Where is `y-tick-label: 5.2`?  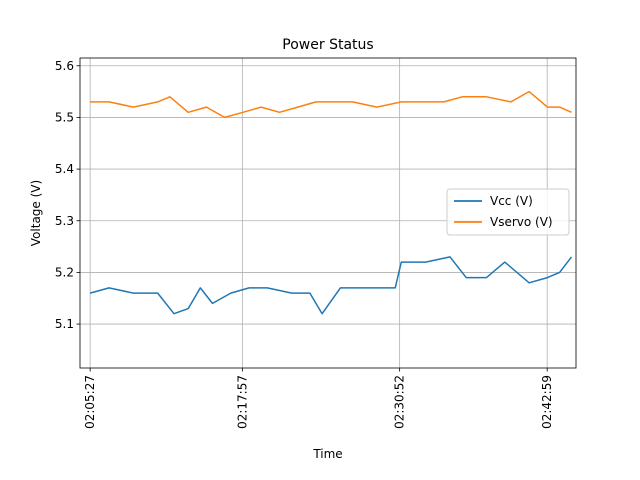 y-tick-label: 5.2 is located at coordinates (64, 272).